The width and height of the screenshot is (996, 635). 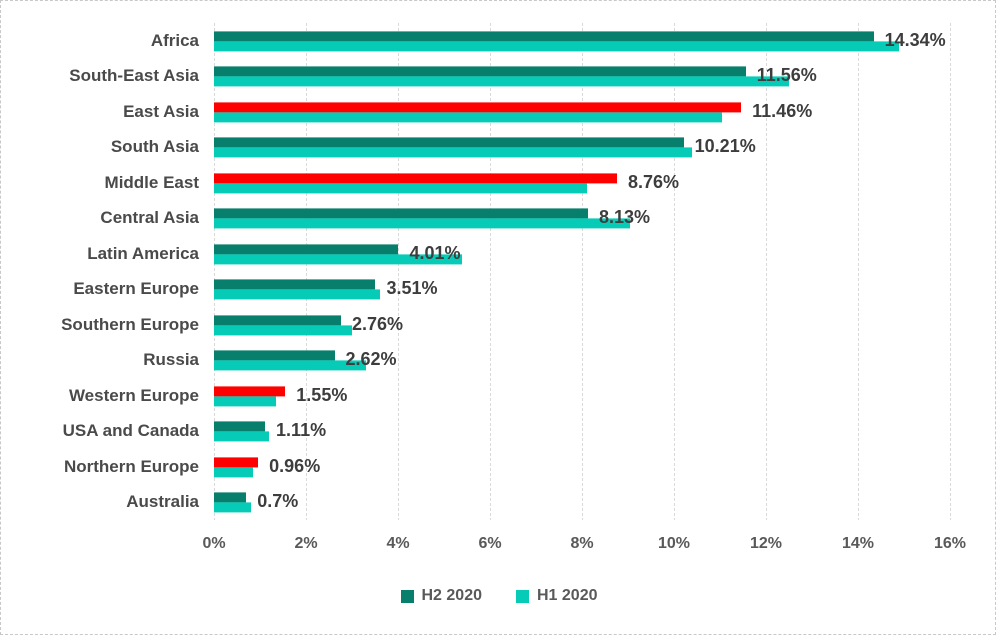 I want to click on category-label: USA and Canada, so click(x=130, y=431).